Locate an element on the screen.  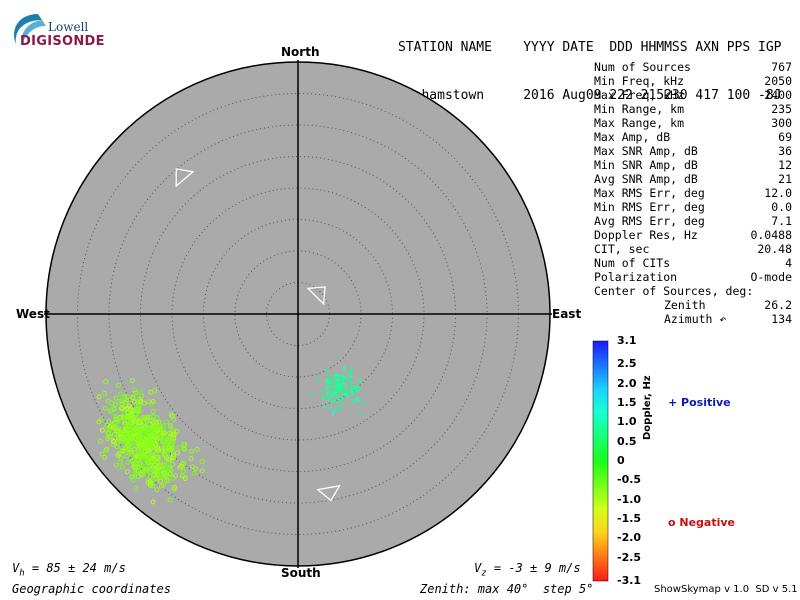
stat-row: Max SNR Amp, dB 36 is located at coordinates (693, 151).